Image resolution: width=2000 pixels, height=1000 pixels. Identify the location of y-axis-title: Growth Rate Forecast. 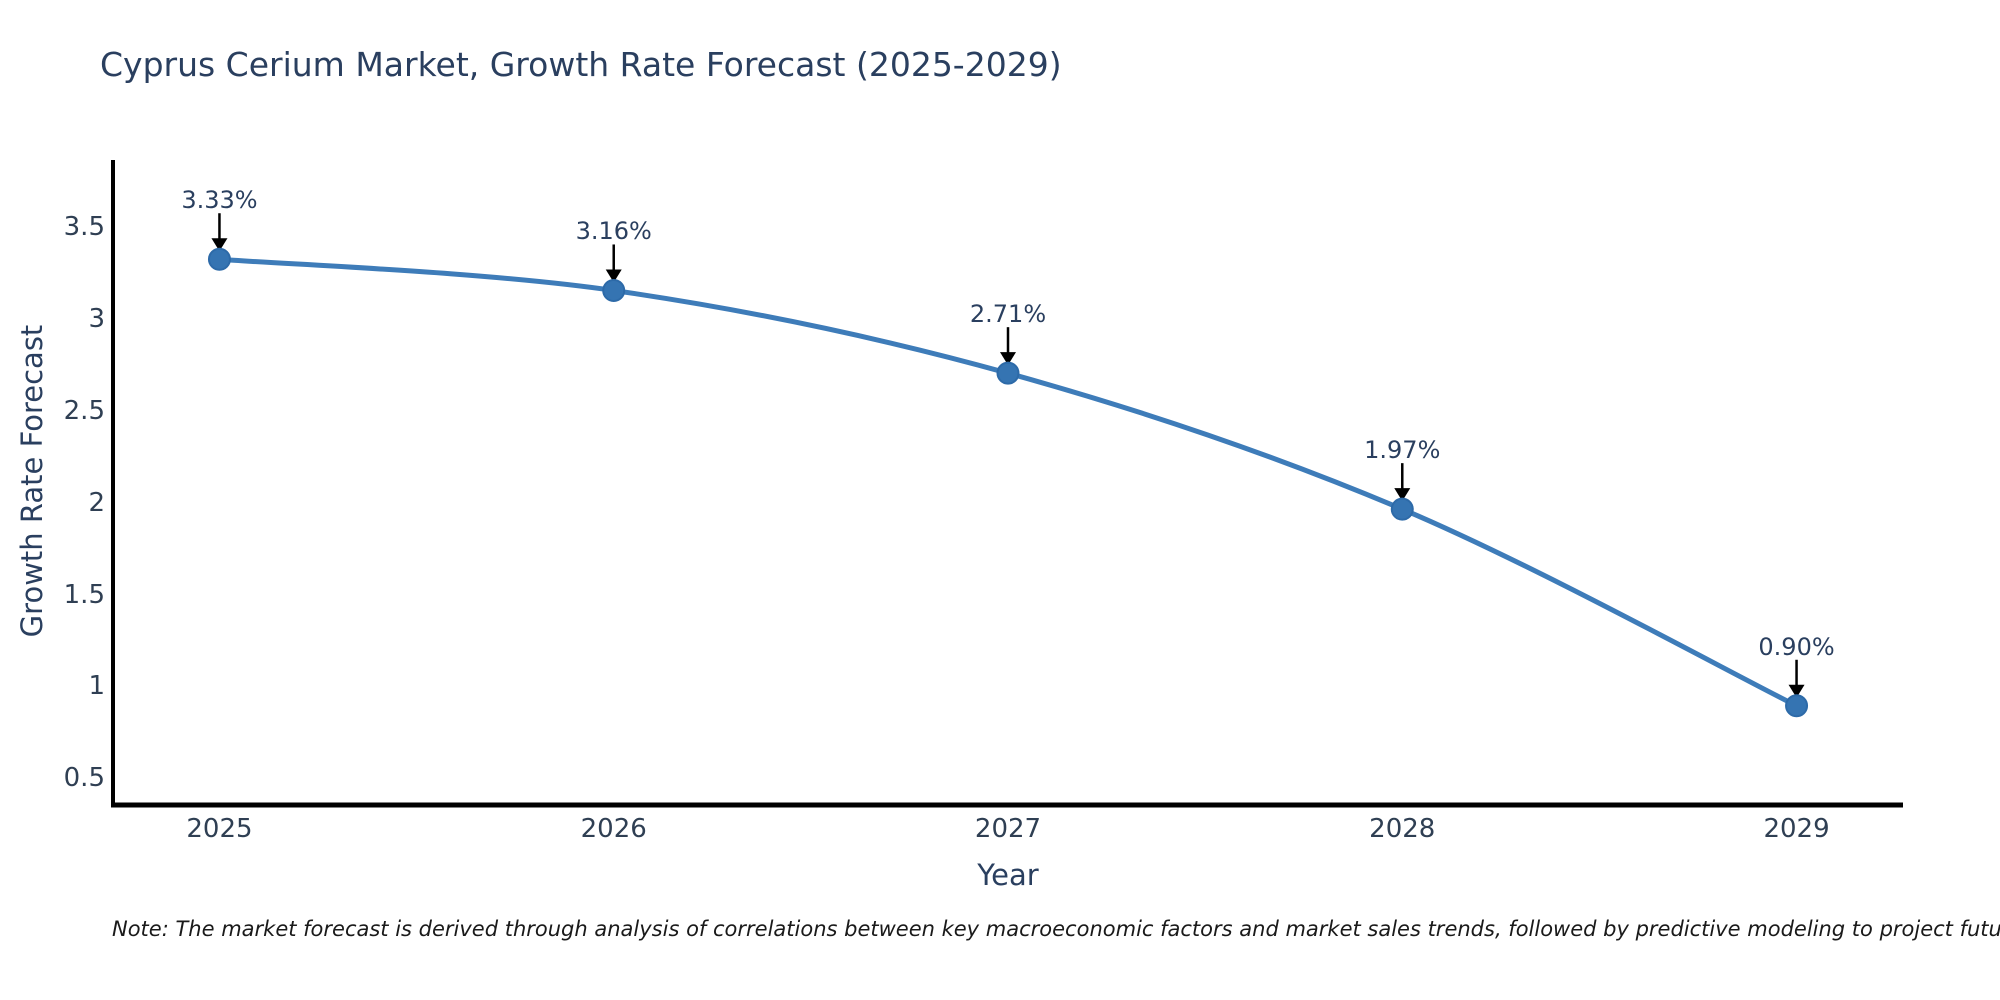
(32, 481).